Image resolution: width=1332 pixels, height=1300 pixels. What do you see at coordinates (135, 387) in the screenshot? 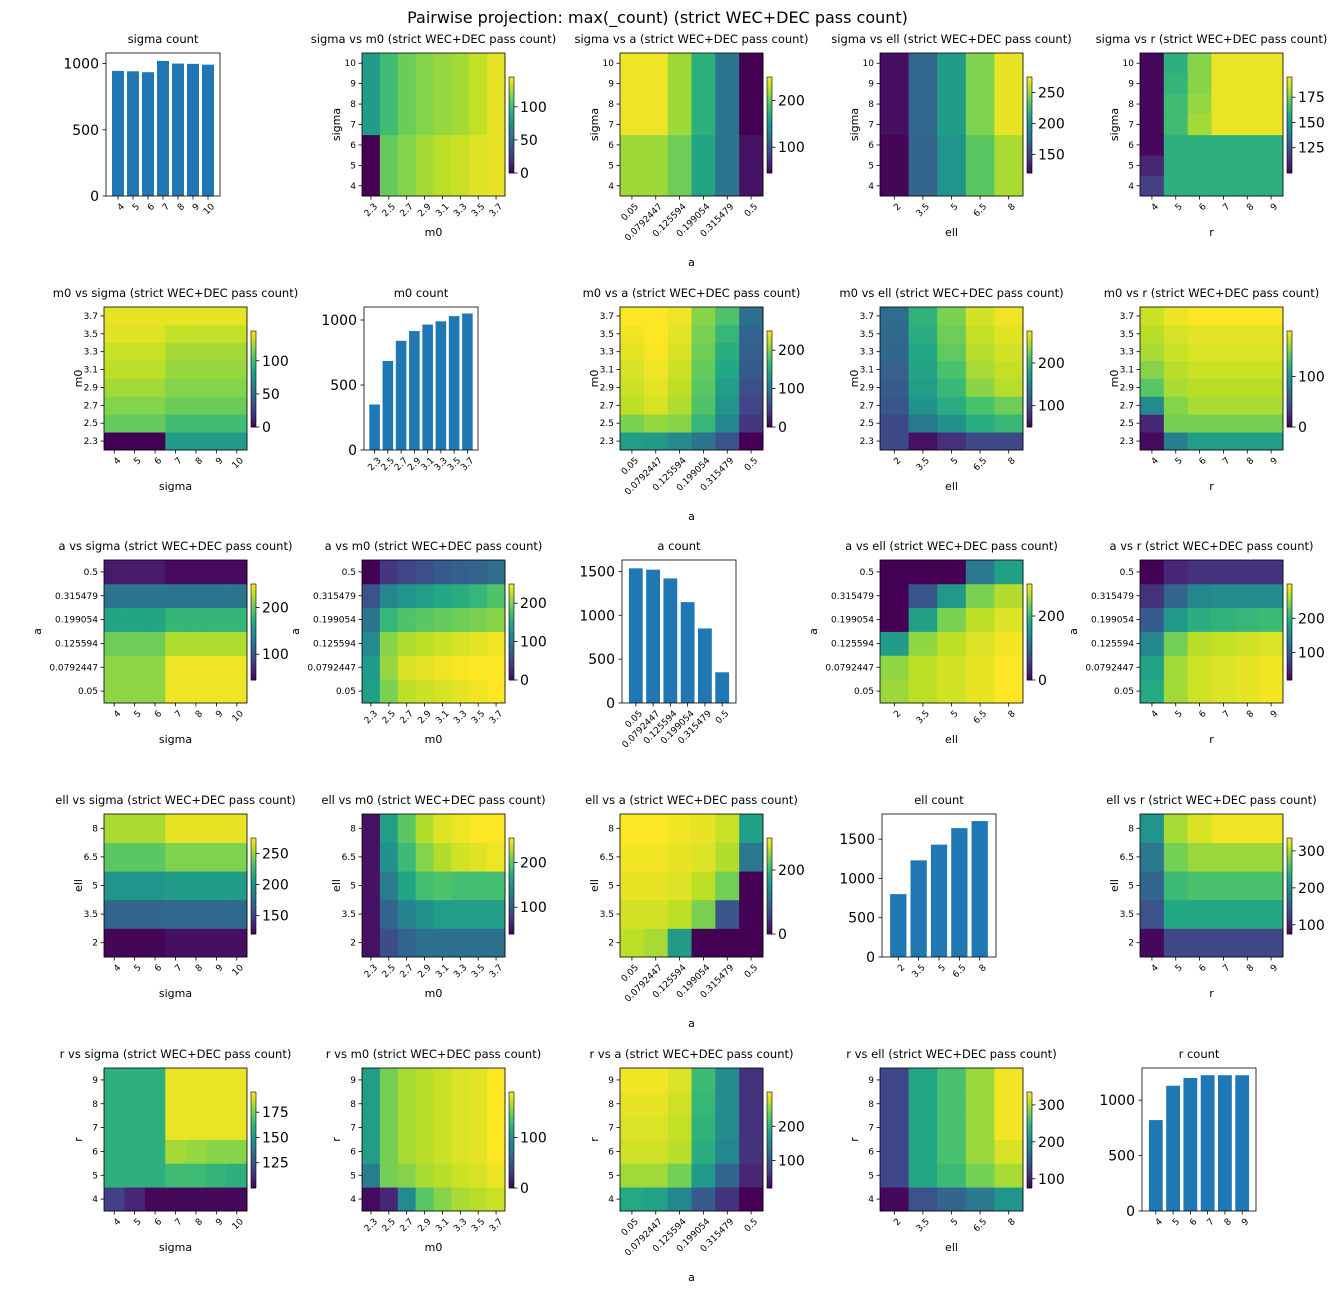
I see `heat-cell-5-2.9` at bounding box center [135, 387].